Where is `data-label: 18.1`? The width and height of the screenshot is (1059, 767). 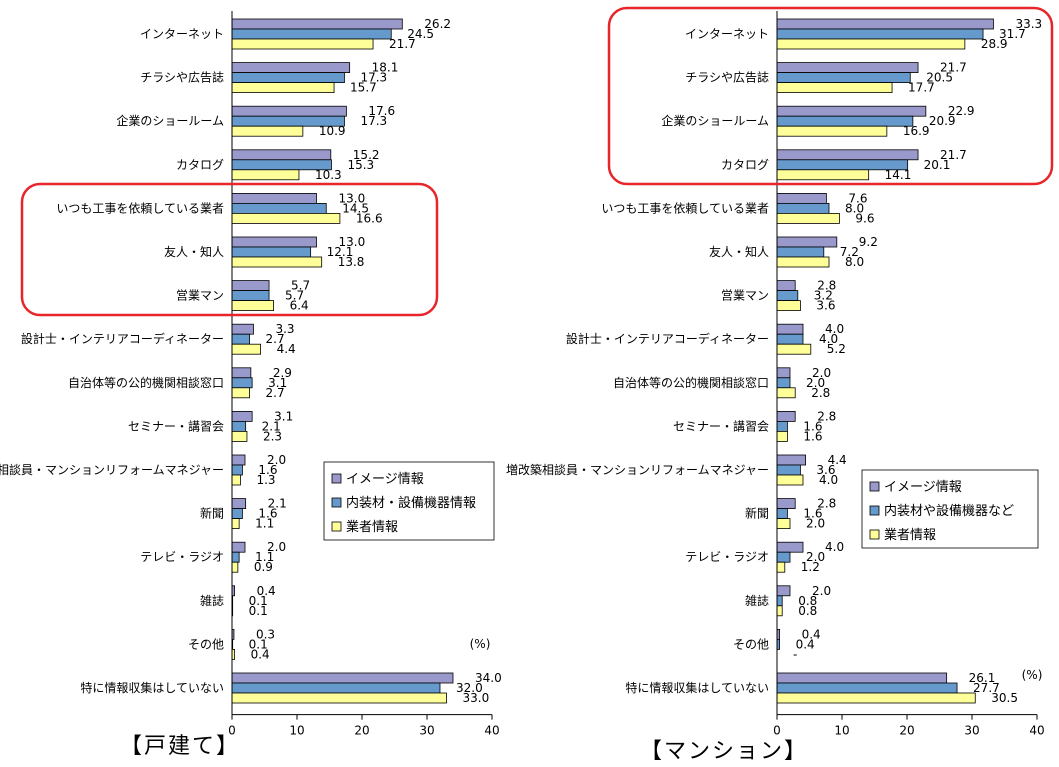 data-label: 18.1 is located at coordinates (385, 68).